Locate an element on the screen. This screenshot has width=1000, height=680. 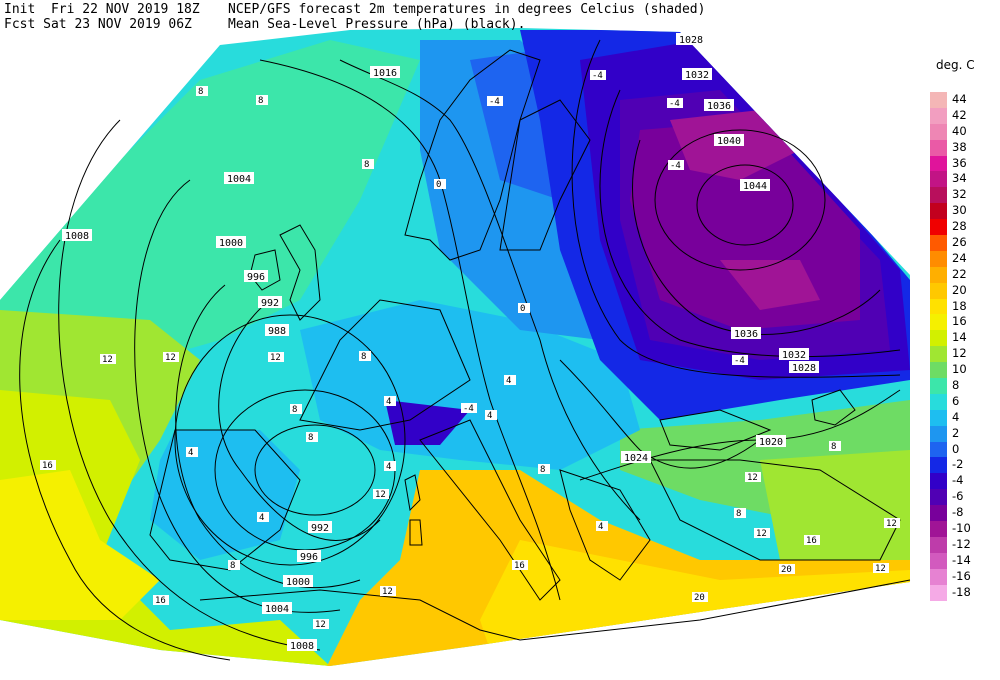
isobar-label-text: 996 is located at coordinates (256, 277).